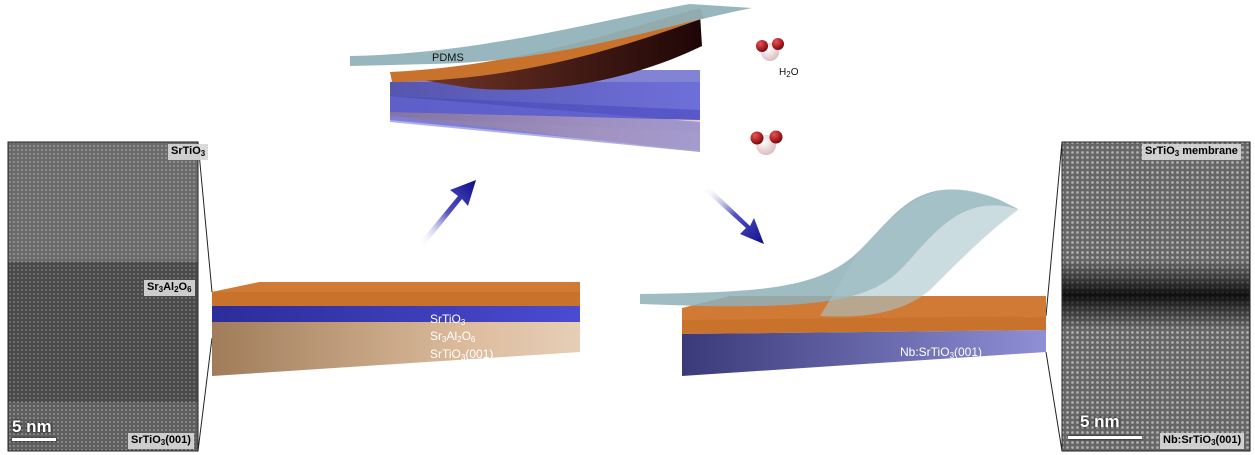 The image size is (1255, 455). Describe the element at coordinates (1202, 441) in the screenshot. I see `stem-label-nb-substrate: Nb:SrTiO3(001)` at that location.